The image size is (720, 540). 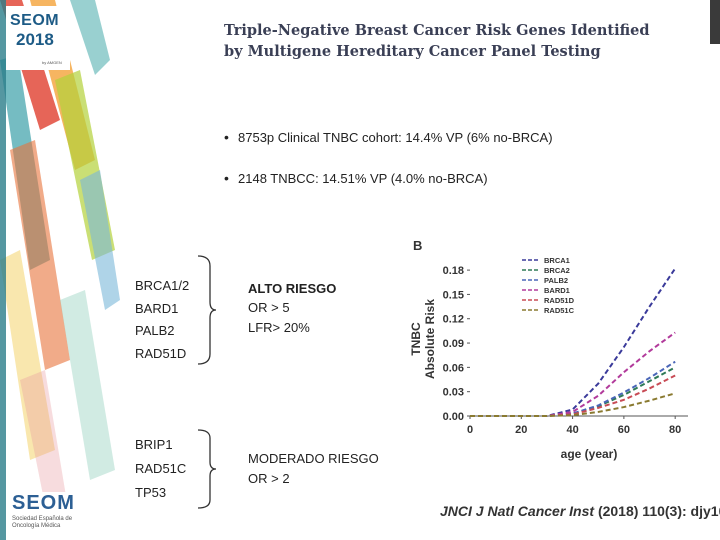 I want to click on series-line-rad51c, so click(x=573, y=404).